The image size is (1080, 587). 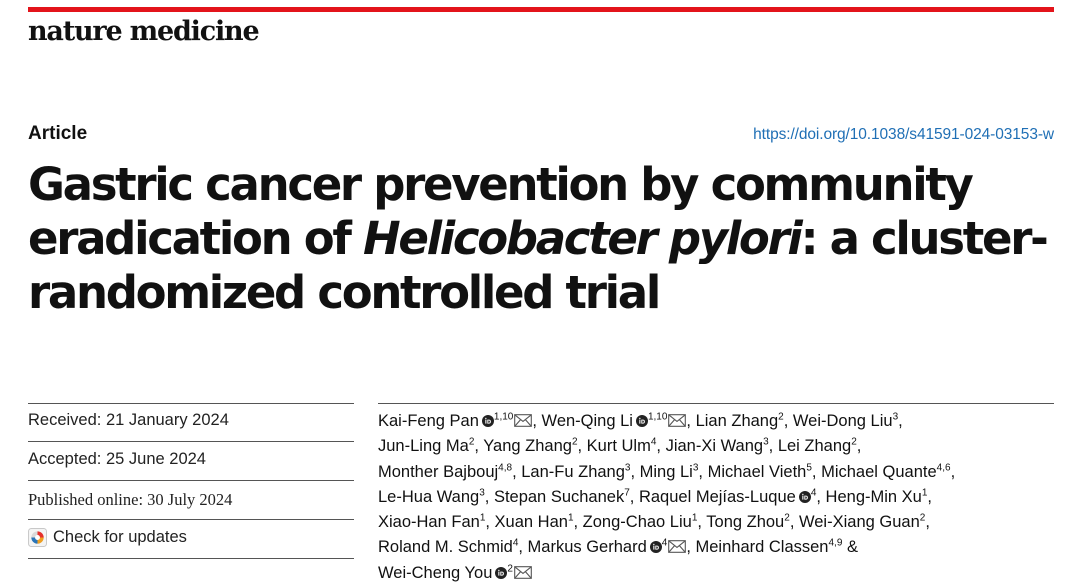 I want to click on check-for-updates-icon, so click(x=37, y=537).